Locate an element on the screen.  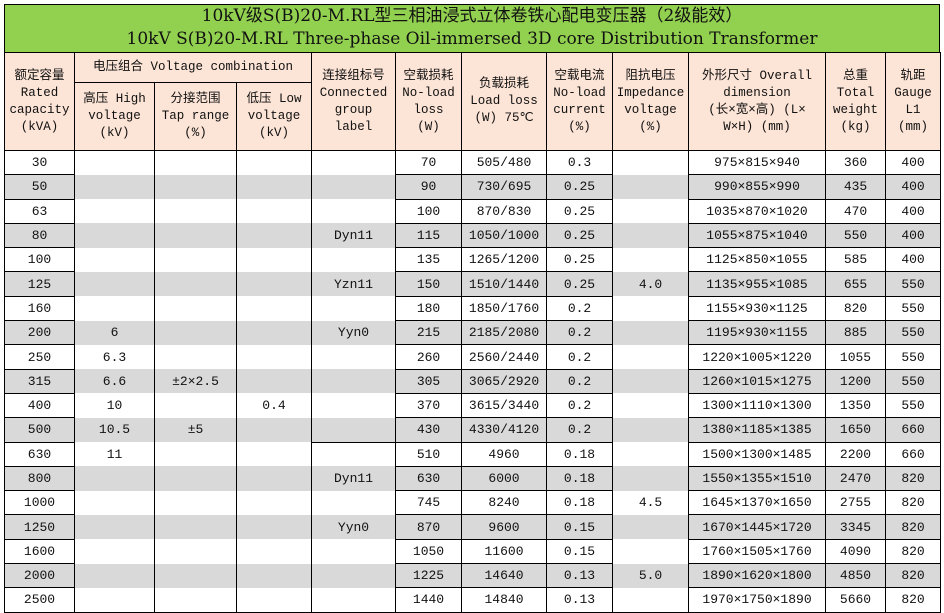
cell-total-weight: 2755 is located at coordinates (856, 503).